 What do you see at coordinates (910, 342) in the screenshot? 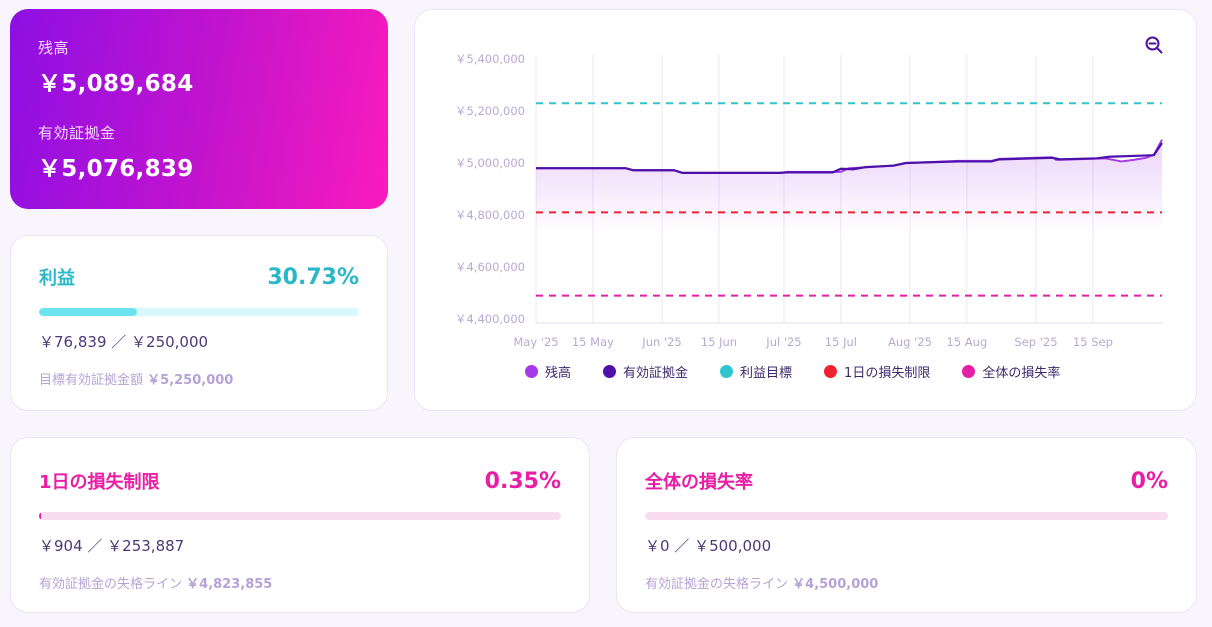
I see `x-tick-label: Aug '25` at bounding box center [910, 342].